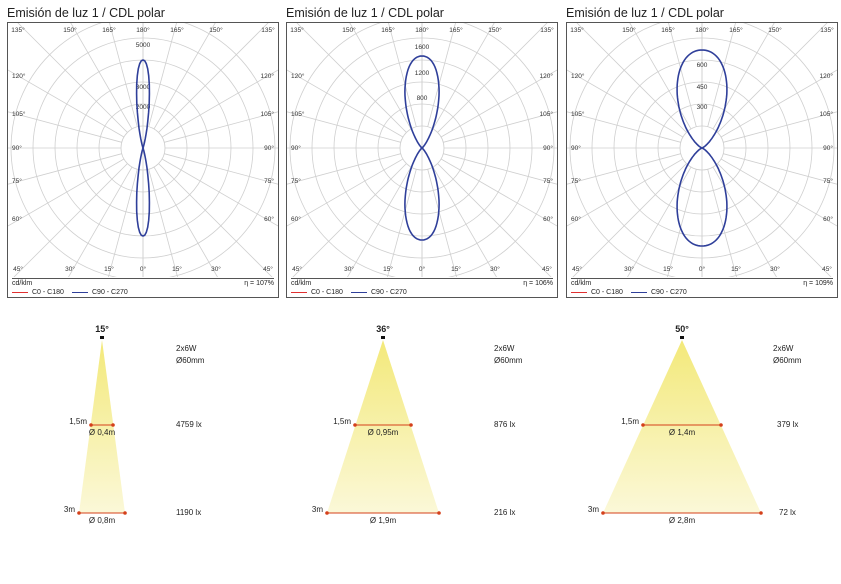  Describe the element at coordinates (102, 520) in the screenshot. I see `spot-diameter-2: Ø 0,8m` at that location.